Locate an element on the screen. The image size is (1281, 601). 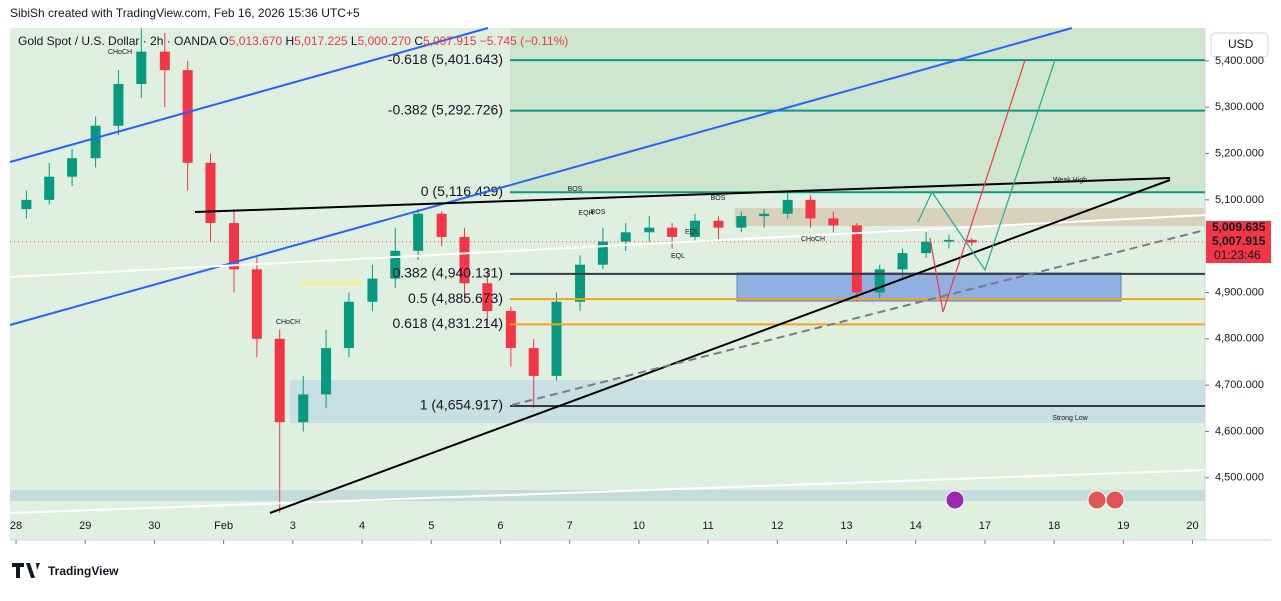
x-tick-label: 12 is located at coordinates (777, 526).